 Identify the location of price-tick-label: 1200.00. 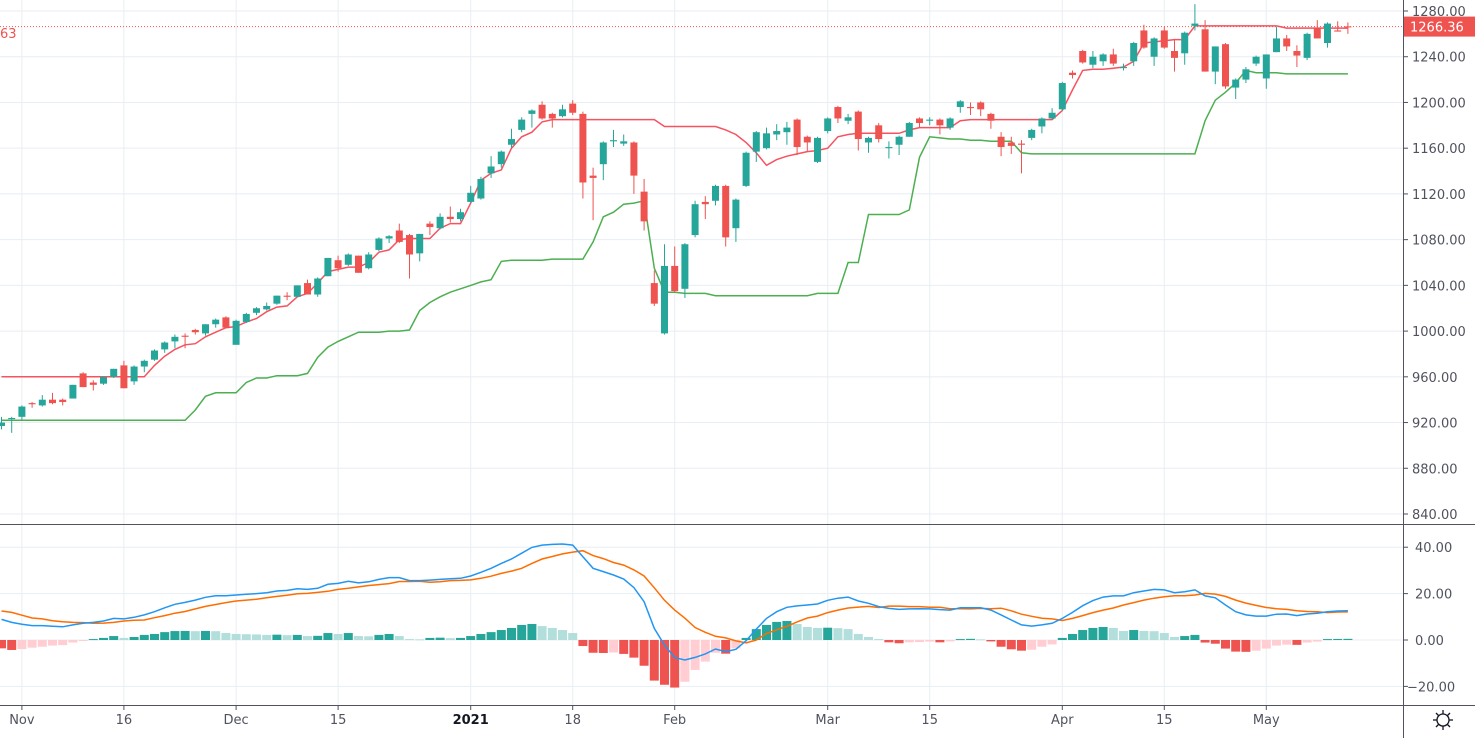
(1439, 103).